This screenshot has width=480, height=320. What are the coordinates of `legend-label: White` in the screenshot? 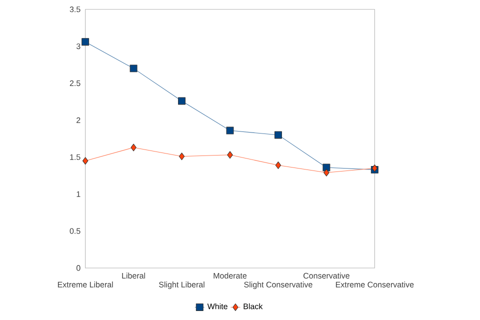 It's located at (217, 306).